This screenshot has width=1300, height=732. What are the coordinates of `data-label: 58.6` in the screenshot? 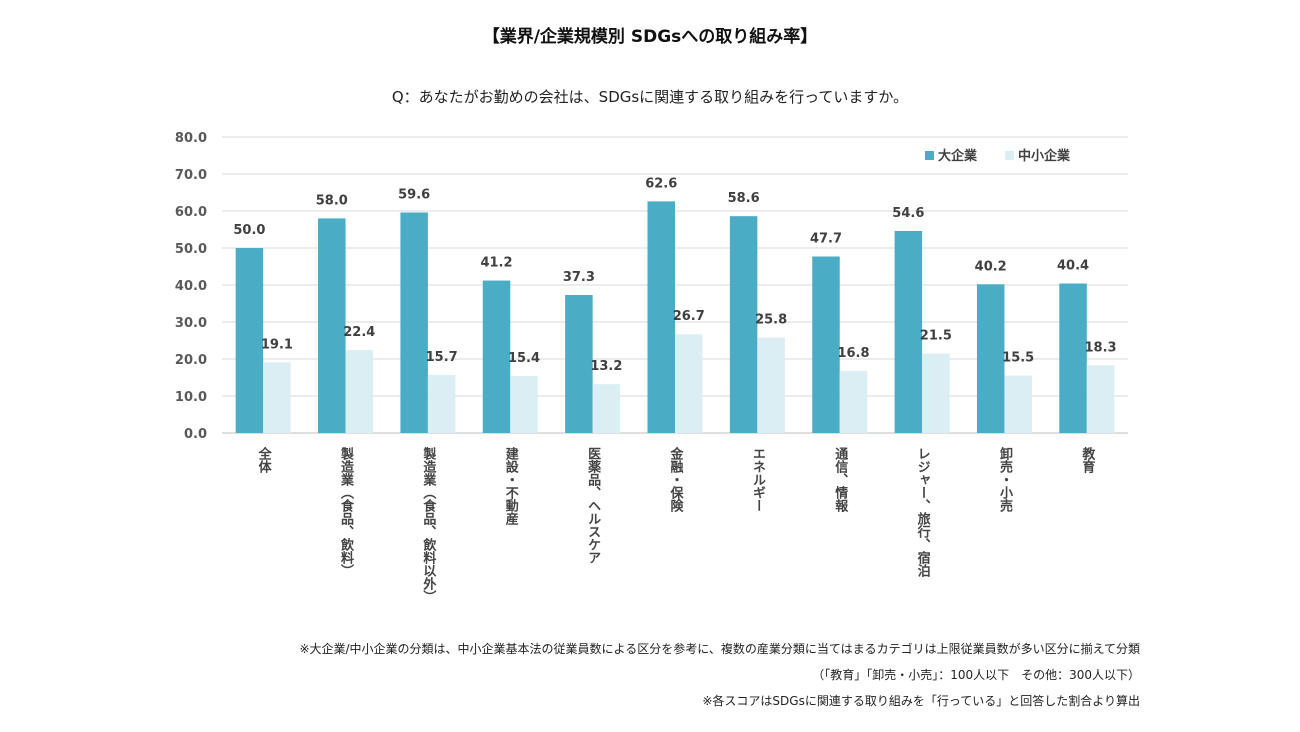 It's located at (744, 198).